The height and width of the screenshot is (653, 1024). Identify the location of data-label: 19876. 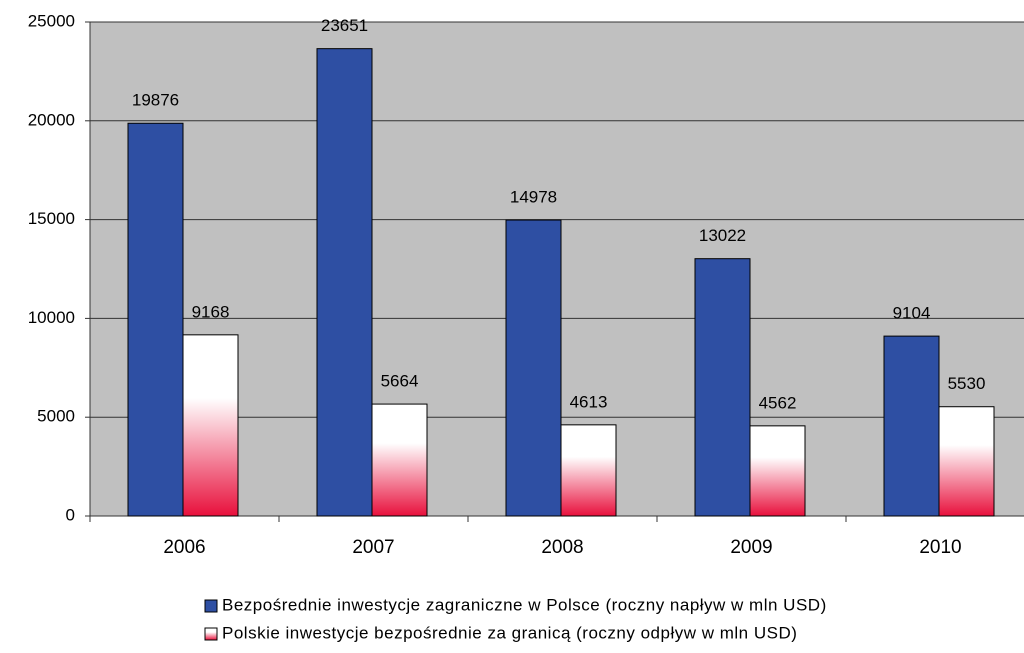
(155, 100).